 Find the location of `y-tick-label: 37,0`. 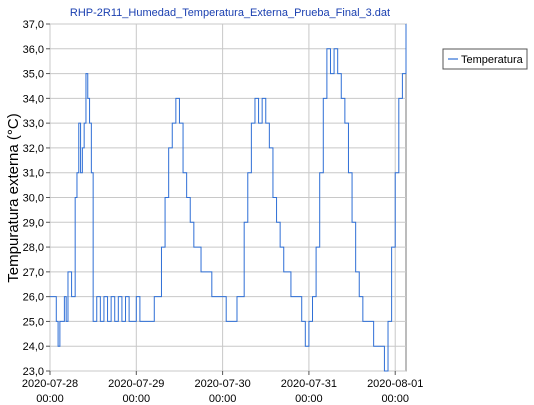

y-tick-label: 37,0 is located at coordinates (33, 25).